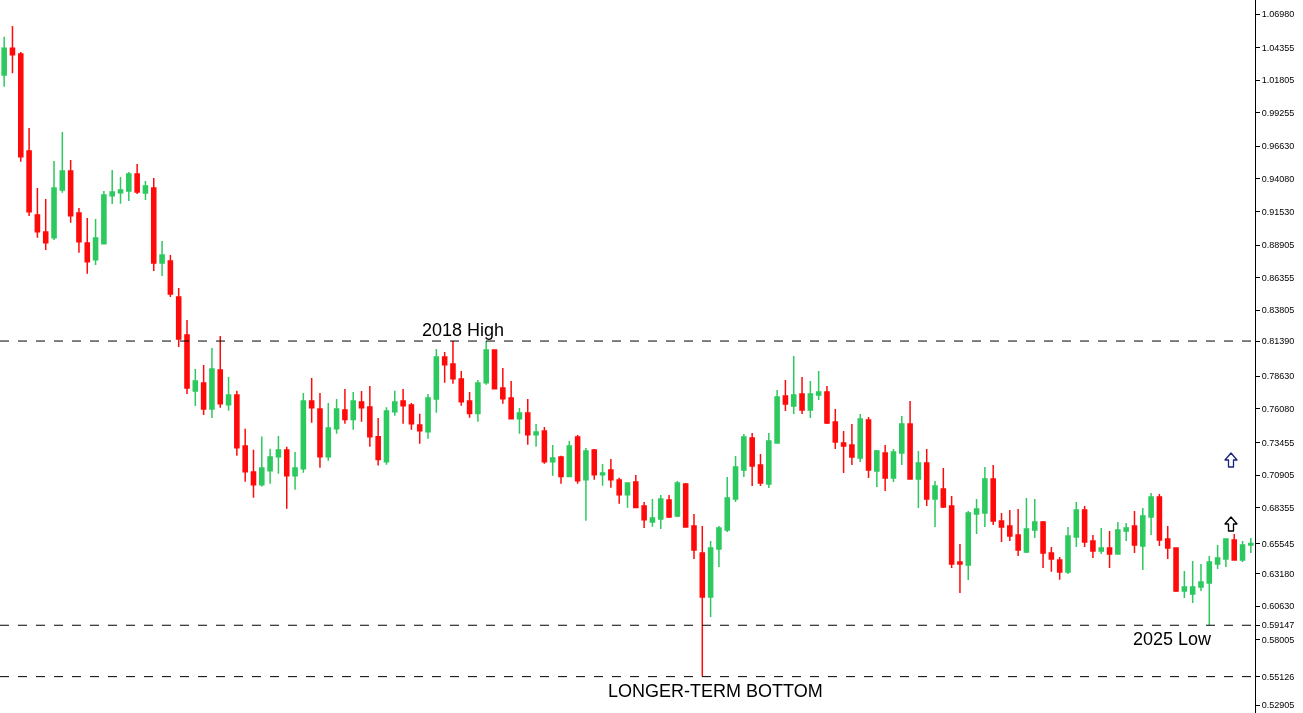  What do you see at coordinates (1278, 376) in the screenshot?
I see `y-tick-label: 0.78630` at bounding box center [1278, 376].